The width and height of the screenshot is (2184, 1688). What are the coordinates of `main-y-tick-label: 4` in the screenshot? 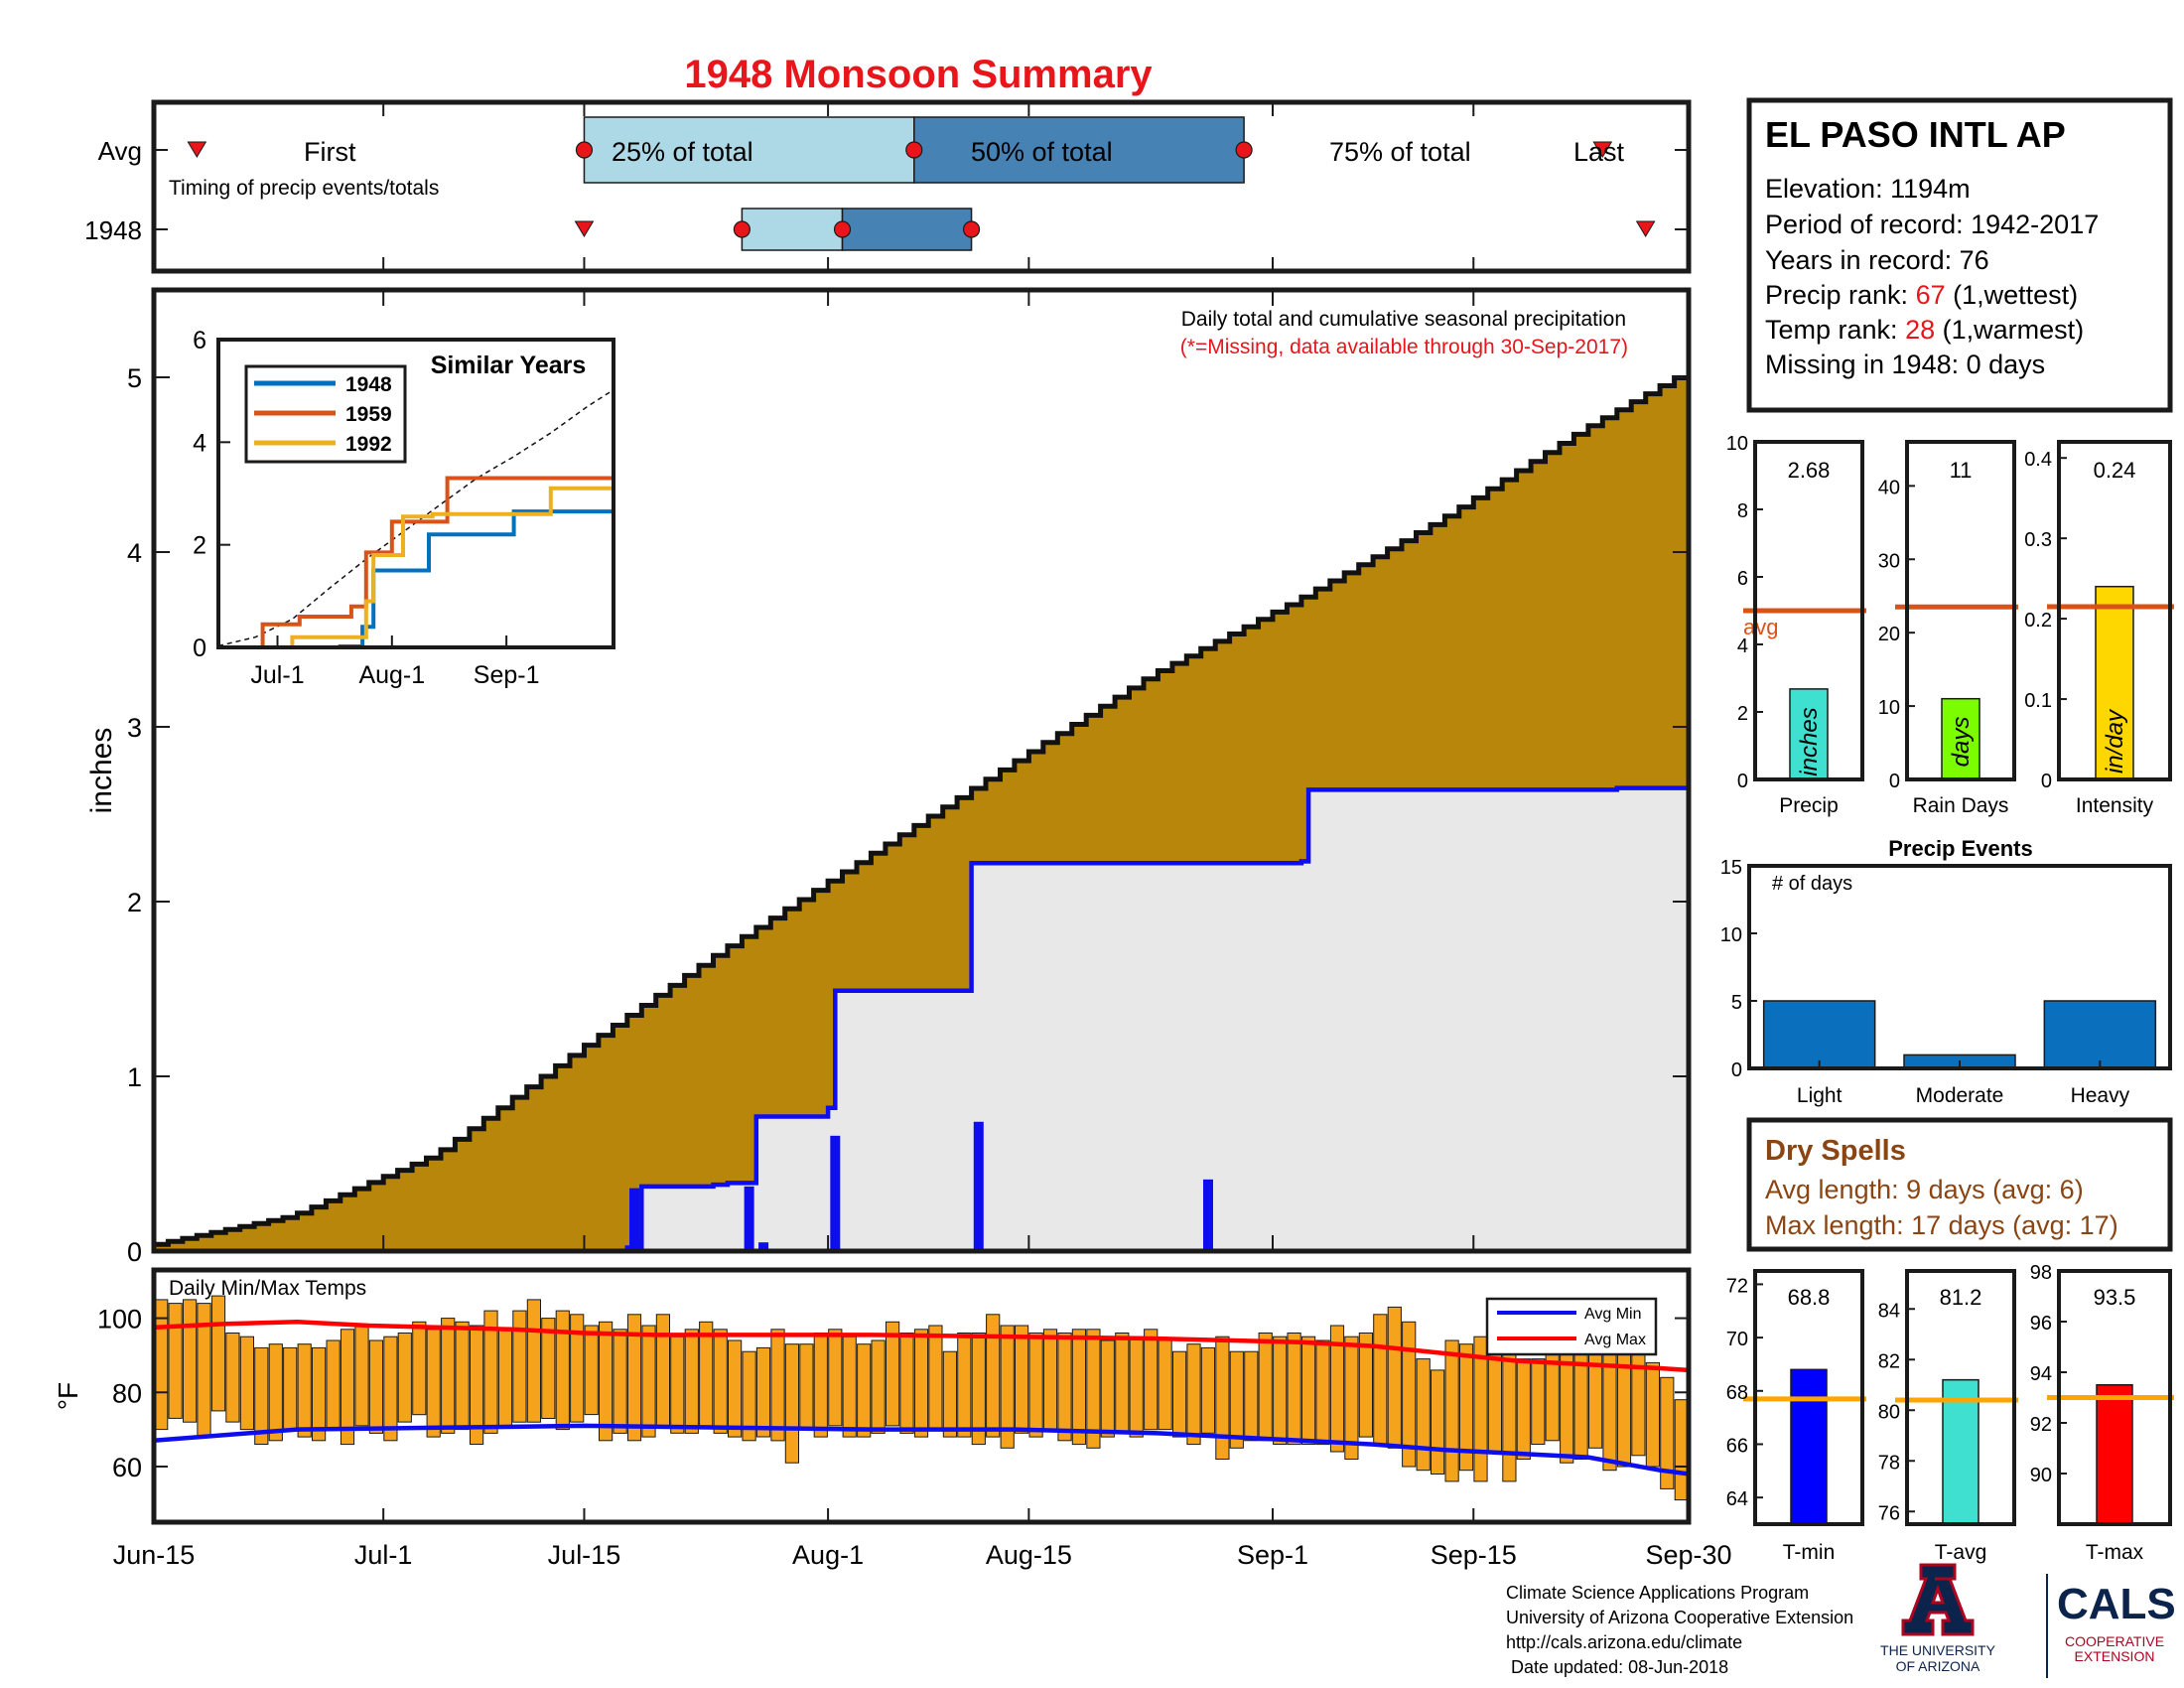 It's located at (134, 553).